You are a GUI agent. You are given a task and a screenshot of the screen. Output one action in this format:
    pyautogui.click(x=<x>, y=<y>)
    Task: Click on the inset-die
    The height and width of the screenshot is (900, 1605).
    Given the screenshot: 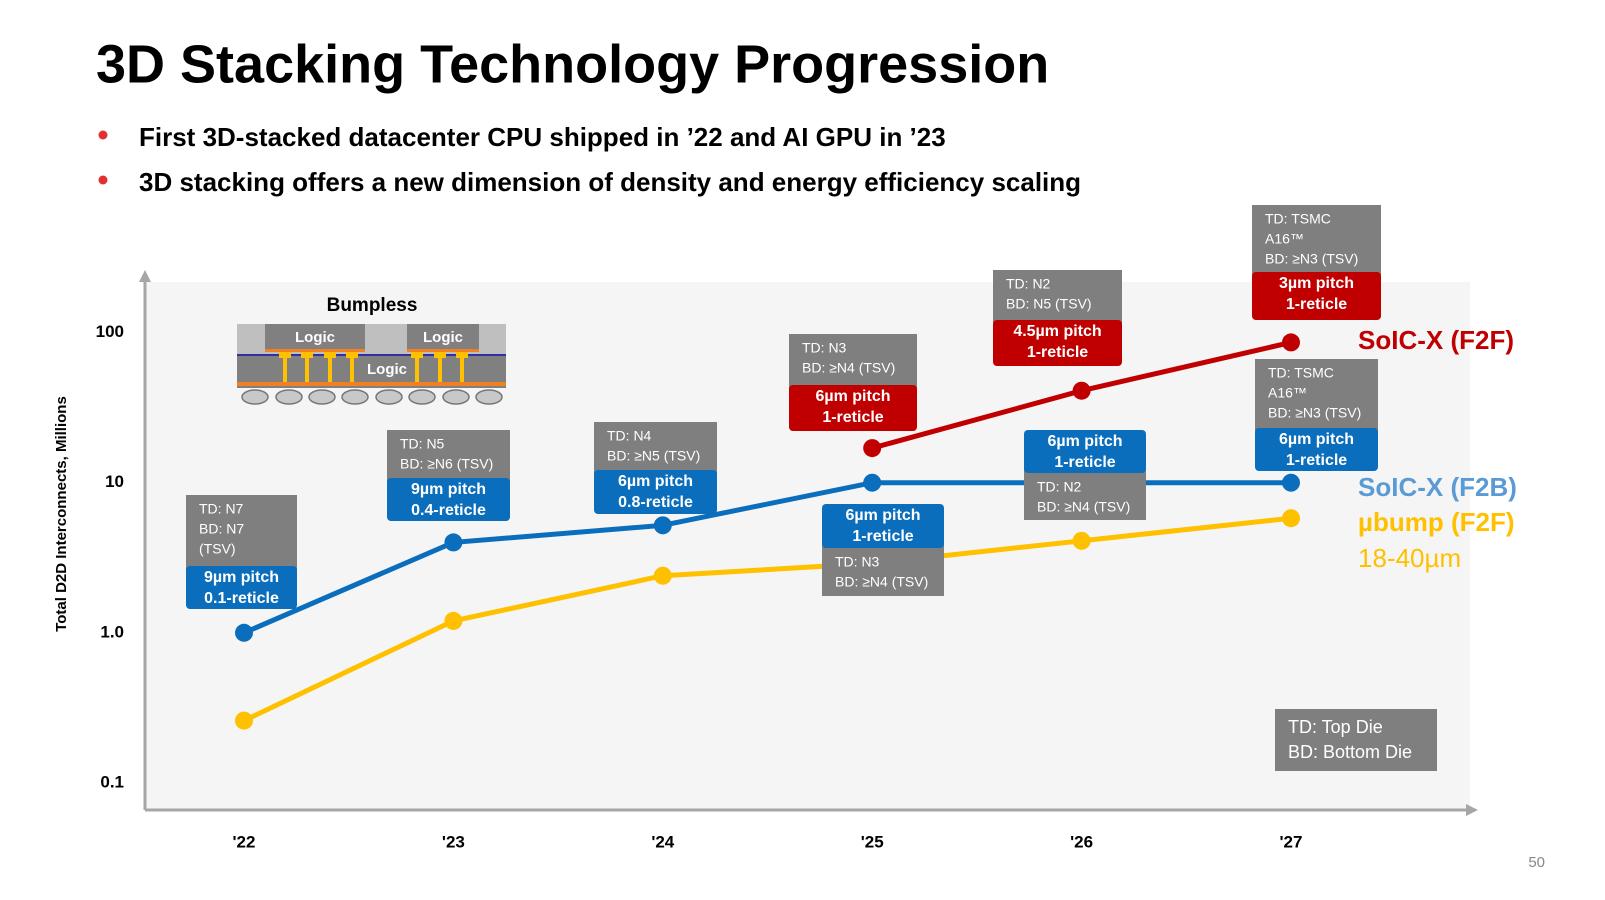 What is the action you would take?
    pyautogui.click(x=443, y=337)
    